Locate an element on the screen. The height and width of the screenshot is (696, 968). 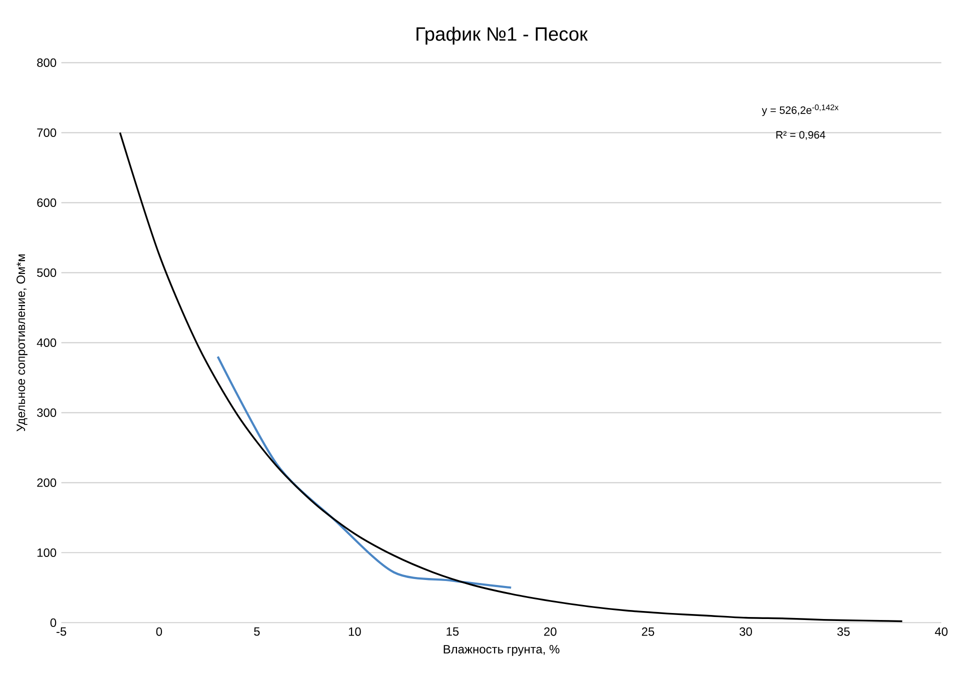
y-tick-label: 800 is located at coordinates (46, 62).